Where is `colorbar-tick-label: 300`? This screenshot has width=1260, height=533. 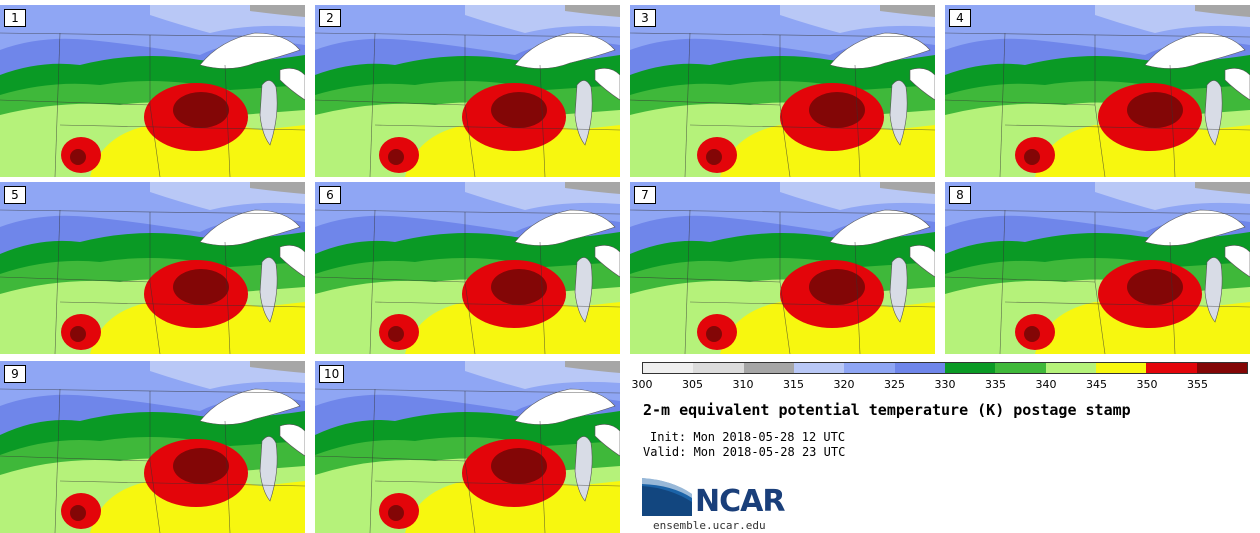
colorbar-tick-label: 300 is located at coordinates (642, 384).